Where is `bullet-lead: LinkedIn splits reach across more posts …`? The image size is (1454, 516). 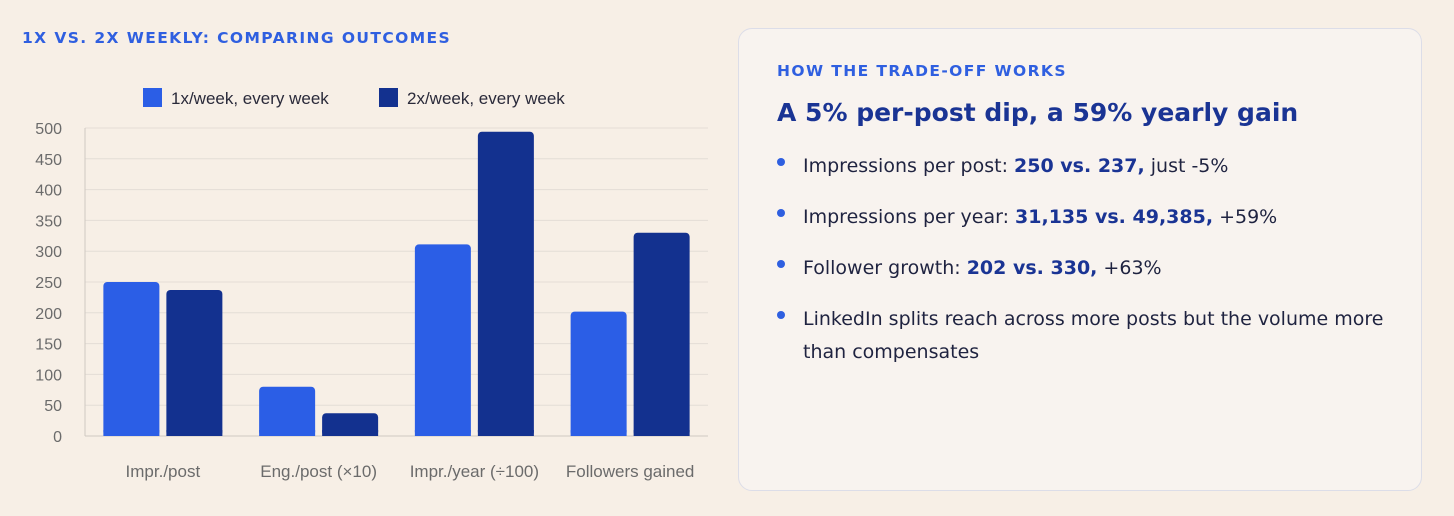
bullet-lead: LinkedIn splits reach across more posts … is located at coordinates (1093, 335).